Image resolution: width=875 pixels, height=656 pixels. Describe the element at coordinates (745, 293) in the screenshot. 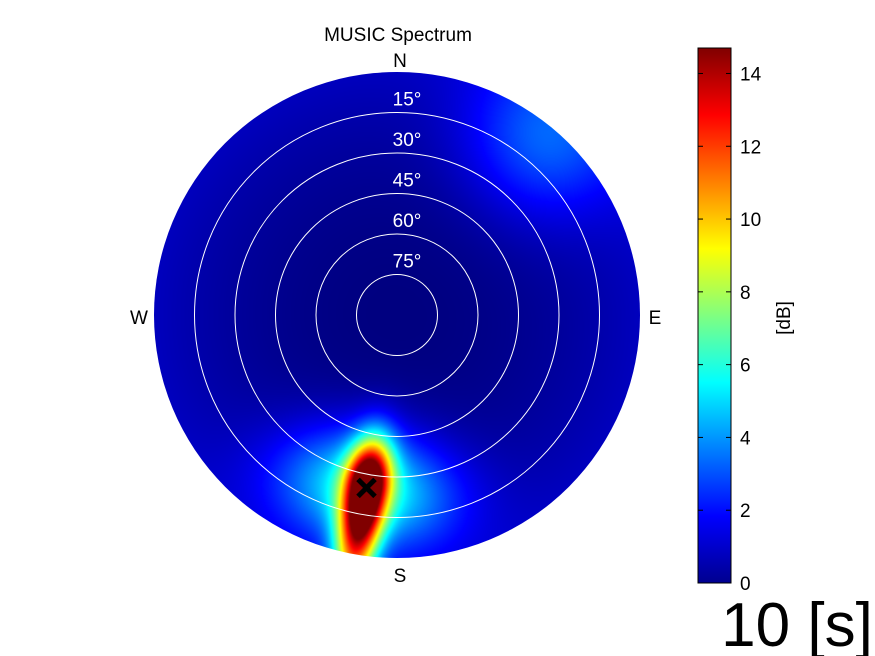

I see `colorbar-tick-label-8: 8` at that location.